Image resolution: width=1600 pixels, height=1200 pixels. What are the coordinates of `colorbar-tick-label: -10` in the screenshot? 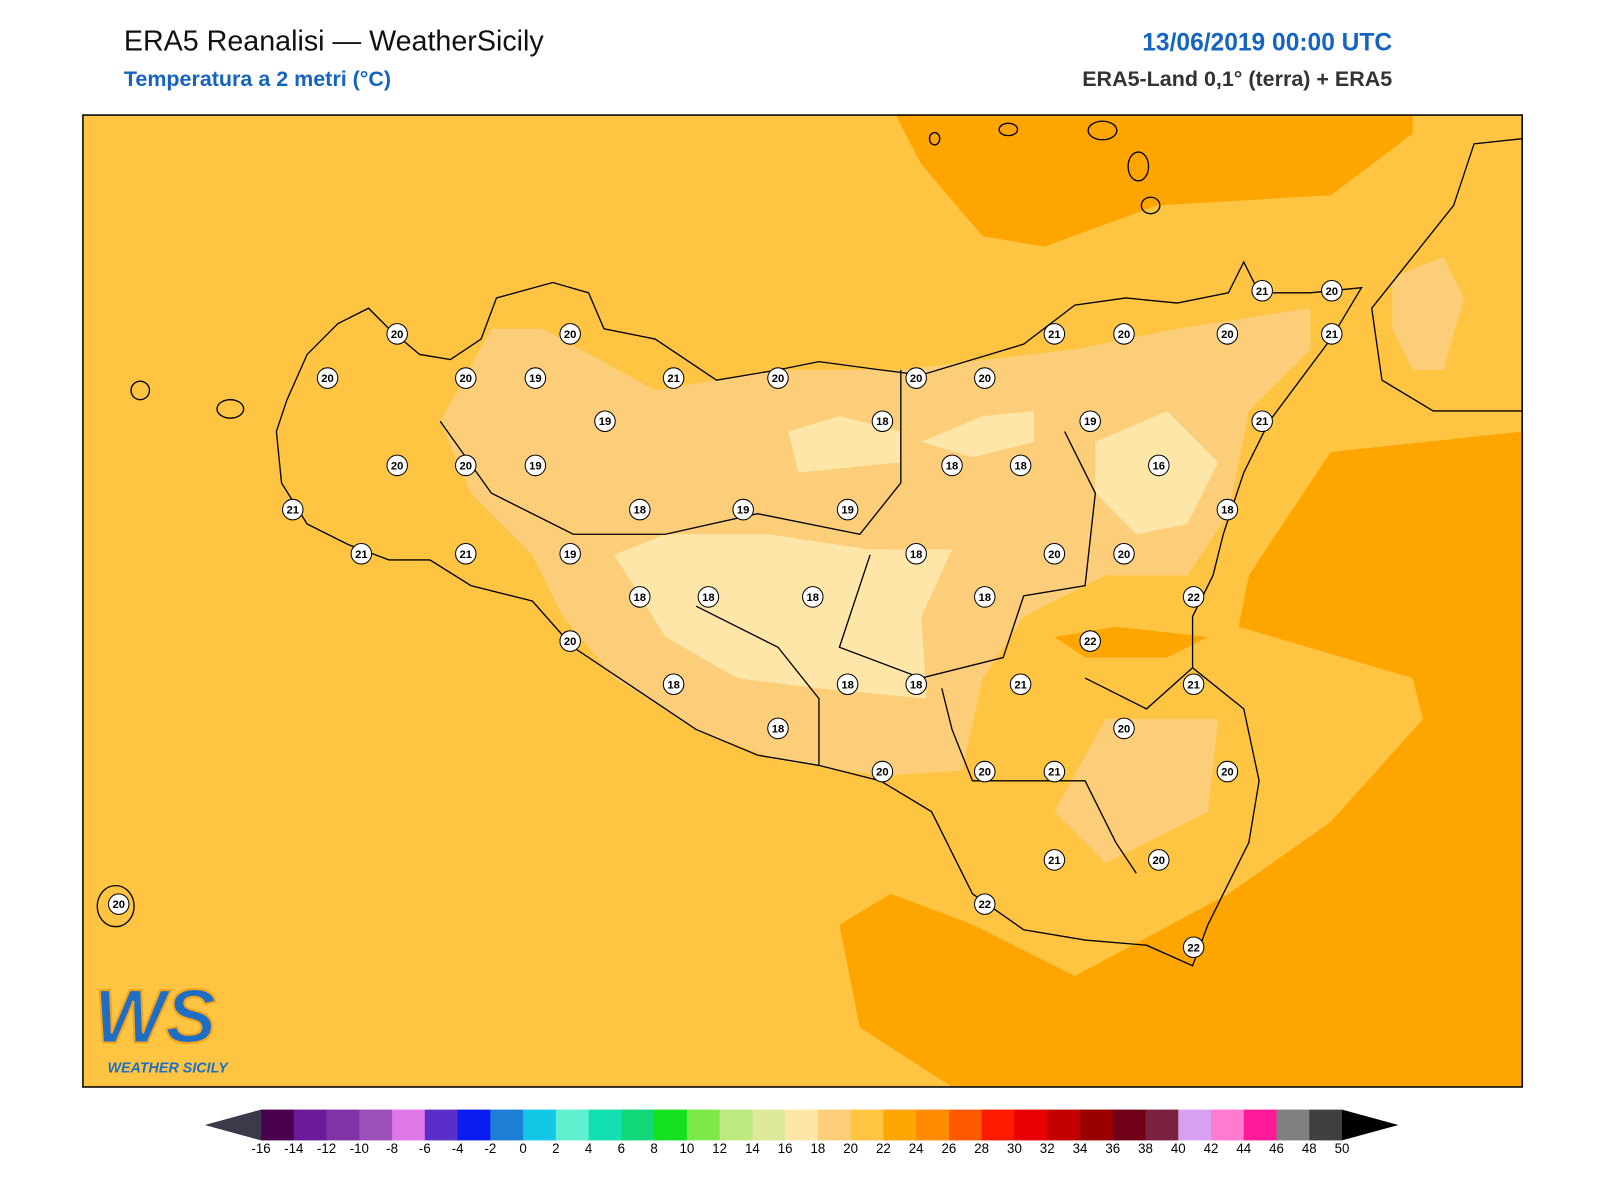 It's located at (359, 1148).